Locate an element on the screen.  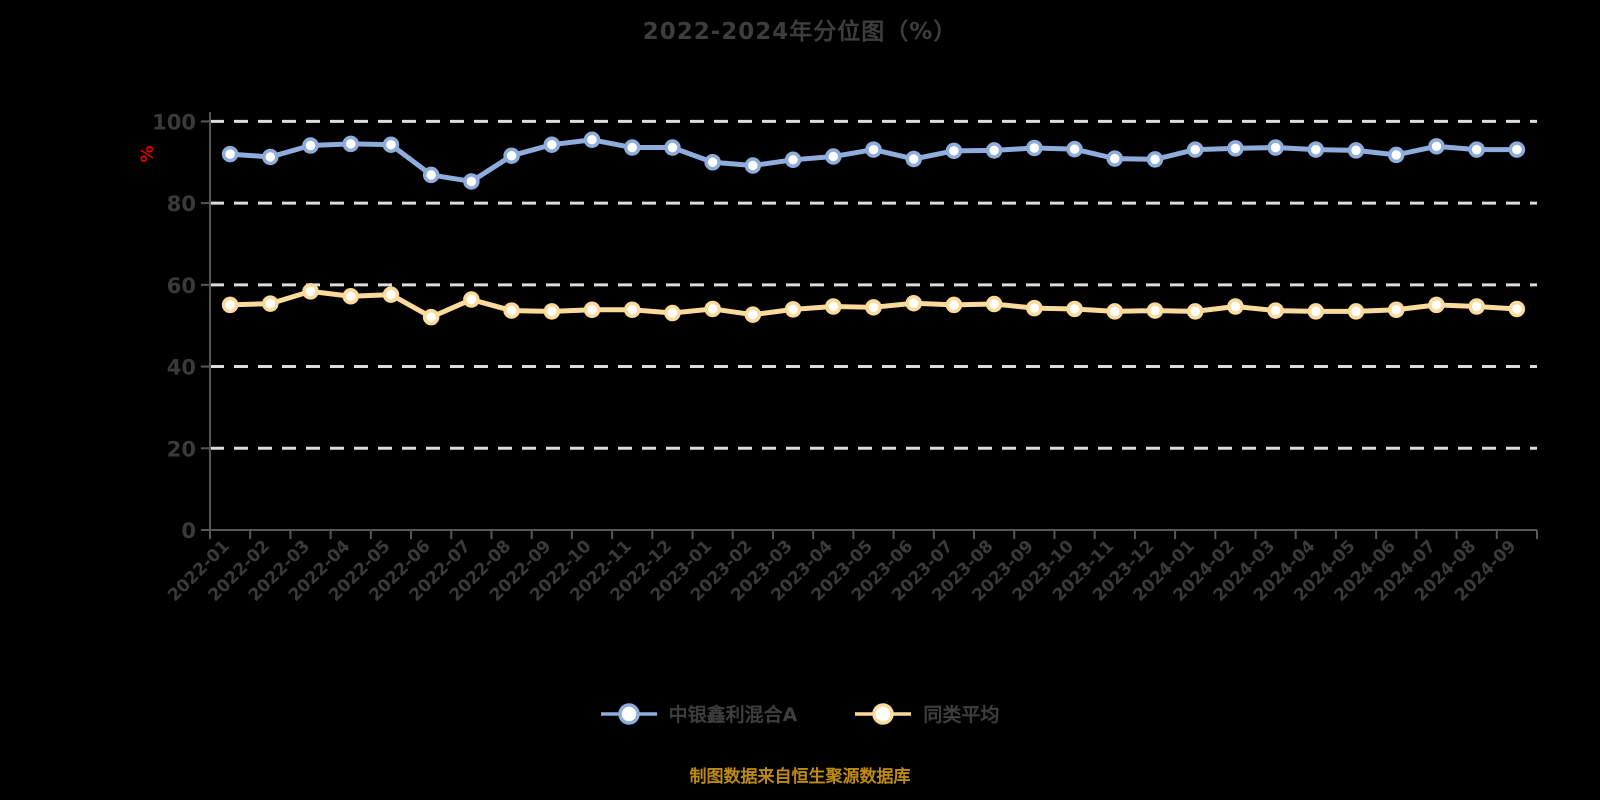
y-axis-label: 100 is located at coordinates (174, 122).